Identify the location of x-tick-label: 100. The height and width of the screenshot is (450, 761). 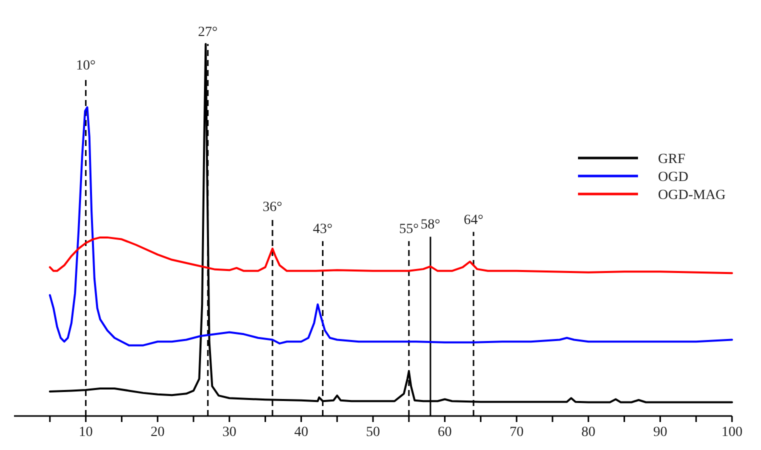
(732, 432).